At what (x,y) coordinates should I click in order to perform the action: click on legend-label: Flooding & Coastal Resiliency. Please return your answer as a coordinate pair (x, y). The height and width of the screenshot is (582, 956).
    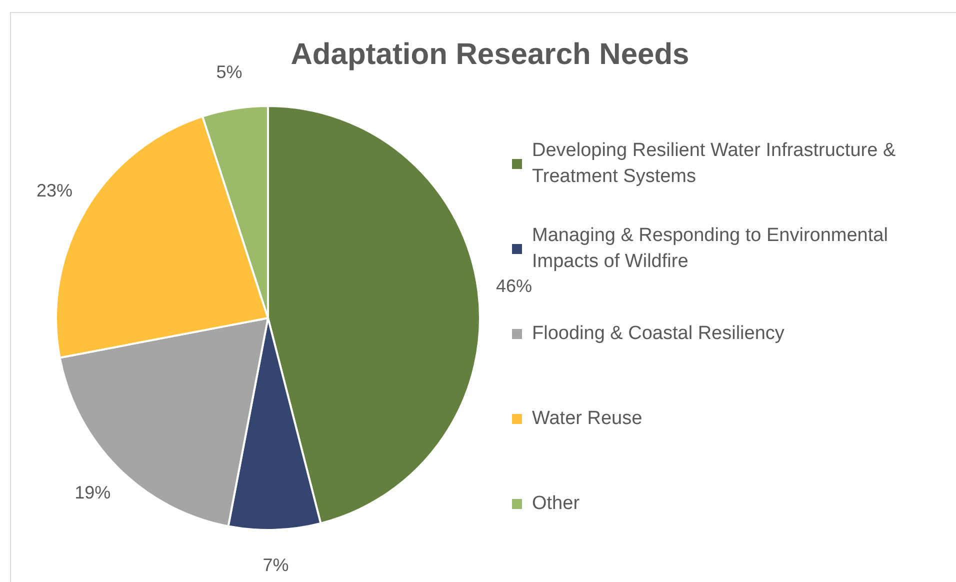
    Looking at the image, I should click on (658, 334).